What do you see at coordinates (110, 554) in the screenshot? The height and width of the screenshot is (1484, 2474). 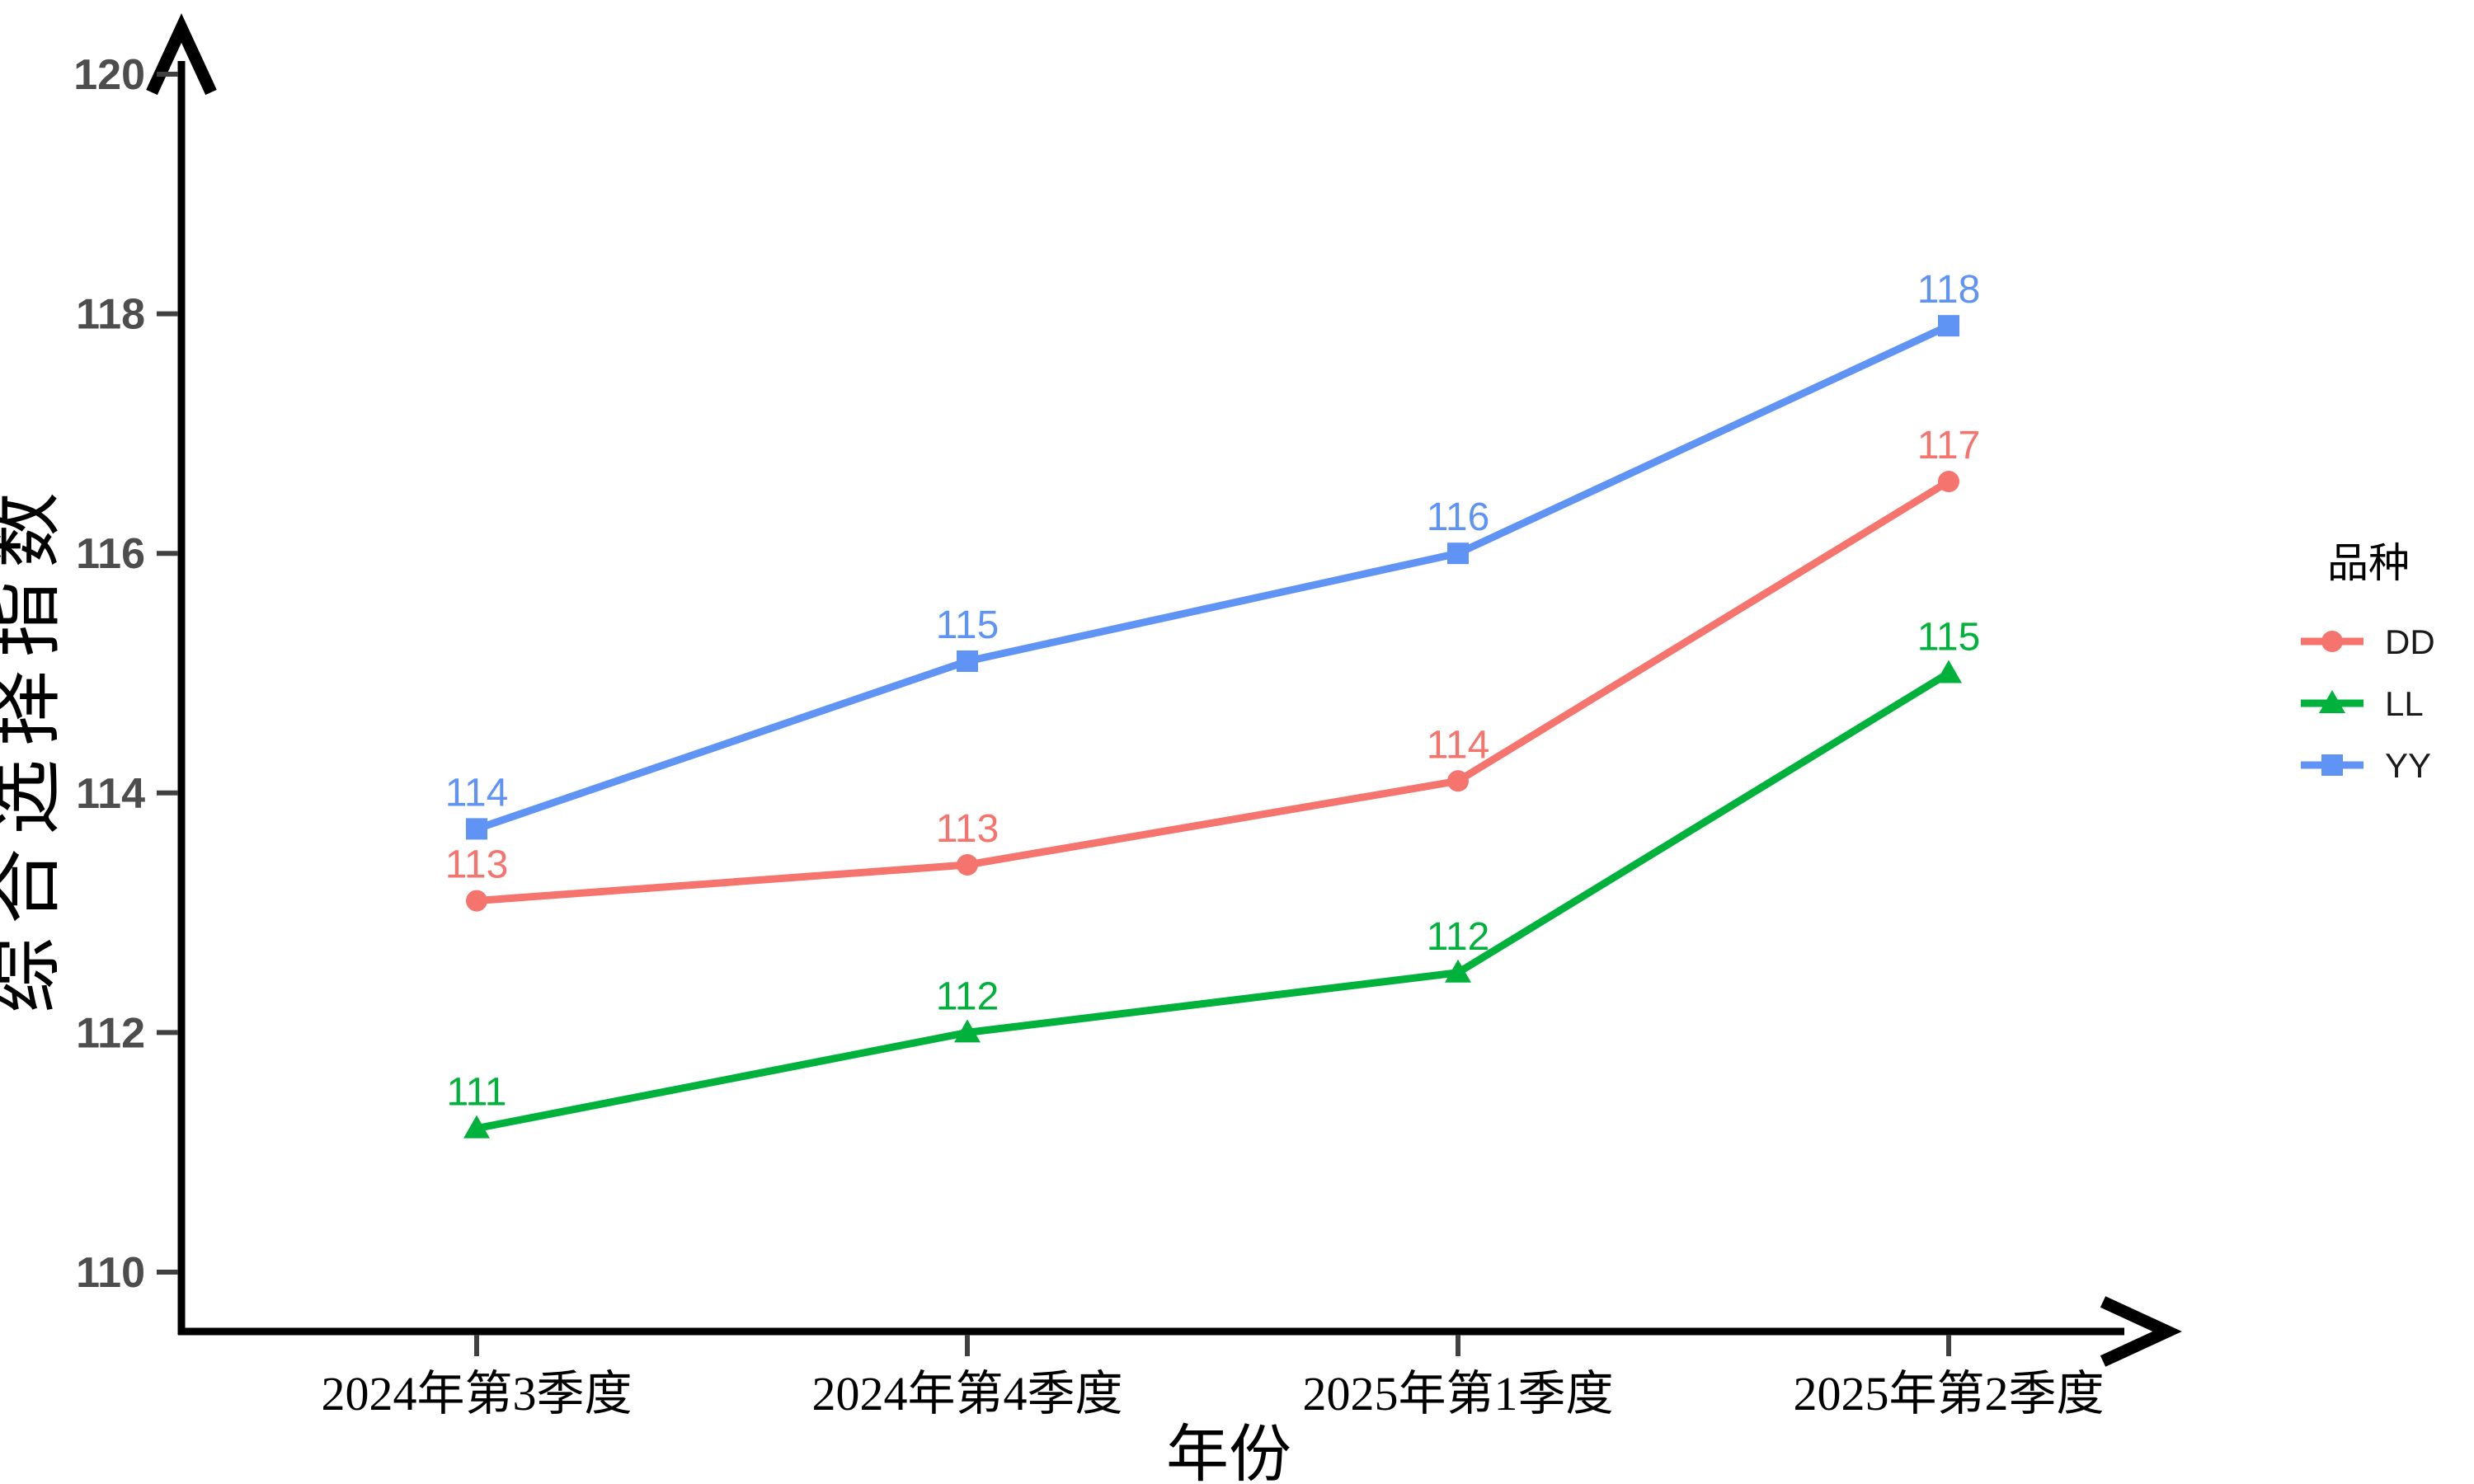 I see `y-axis-tick-label: 116` at bounding box center [110, 554].